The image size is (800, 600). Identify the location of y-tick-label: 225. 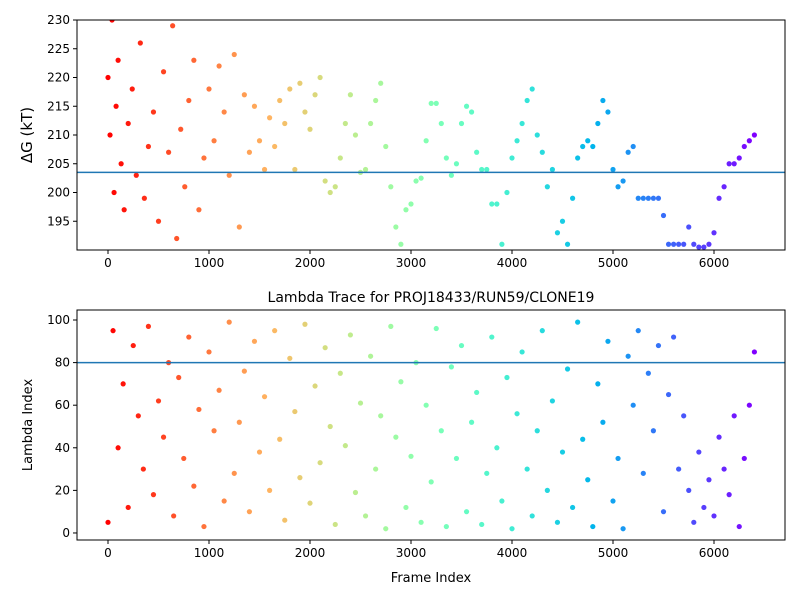
(58, 49).